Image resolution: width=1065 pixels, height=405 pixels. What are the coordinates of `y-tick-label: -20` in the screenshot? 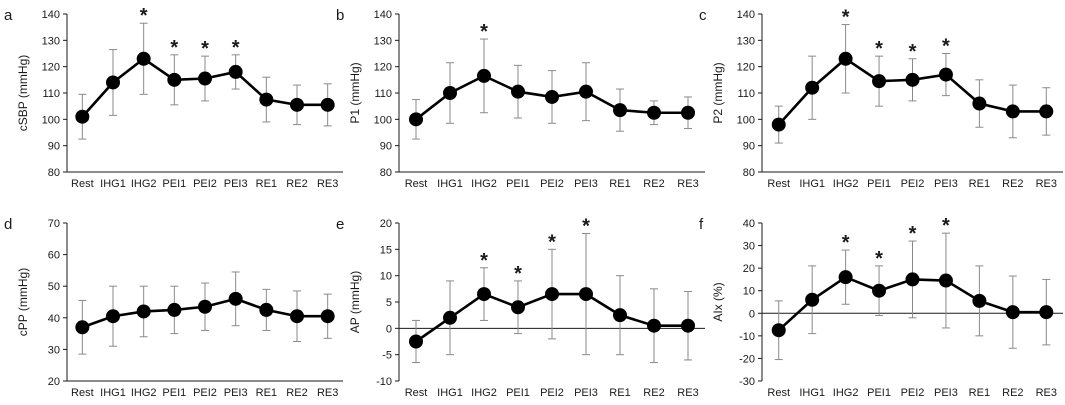 It's located at (747, 359).